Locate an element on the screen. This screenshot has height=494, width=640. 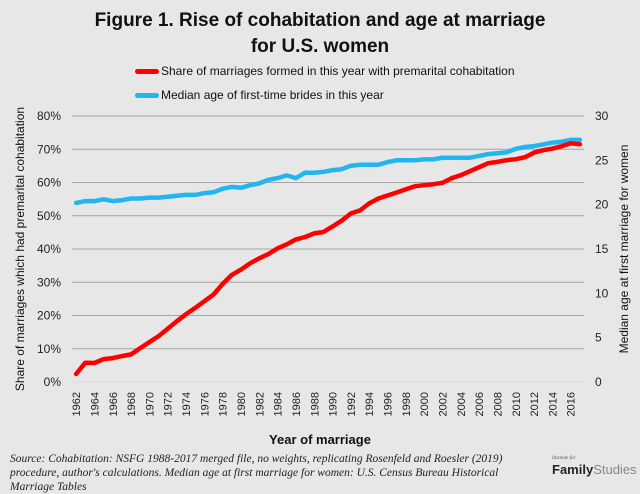
x-tick-label: 2016 is located at coordinates (572, 404).